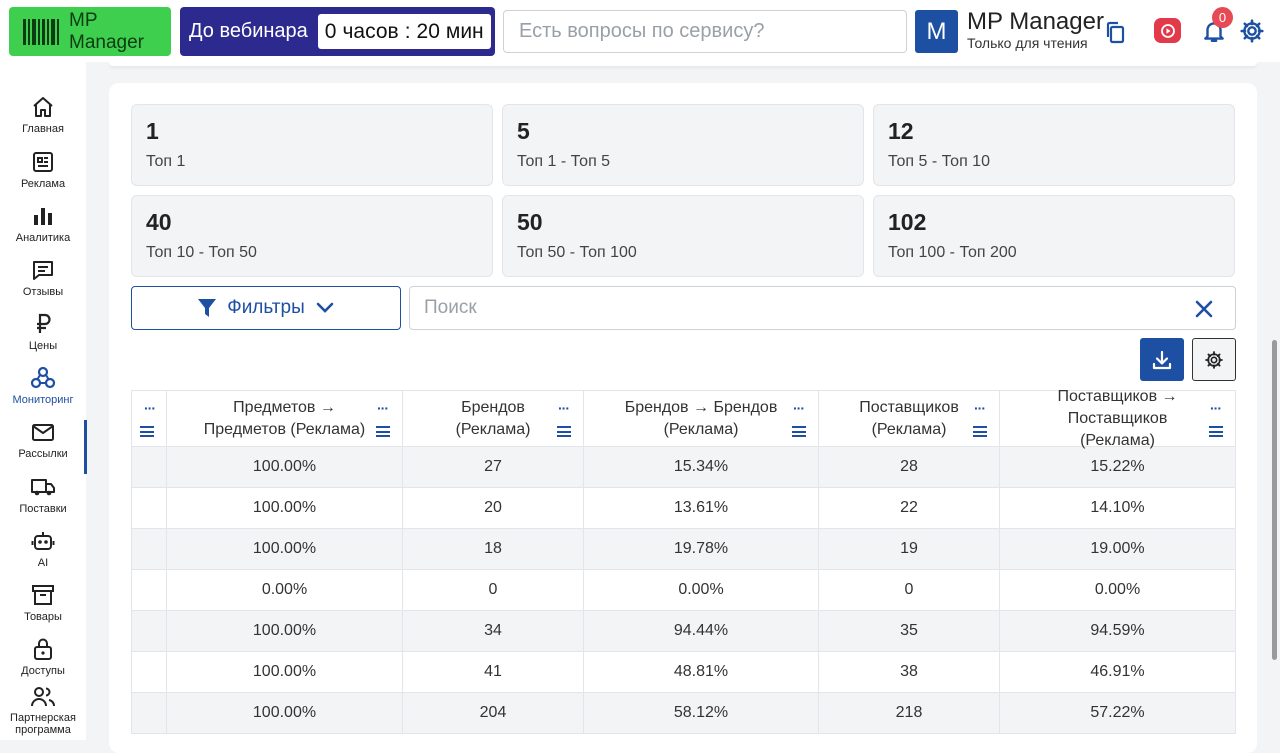 The height and width of the screenshot is (753, 1280). I want to click on table-row: 100.00% 204 58.12% 218 57.22%, so click(683, 713).